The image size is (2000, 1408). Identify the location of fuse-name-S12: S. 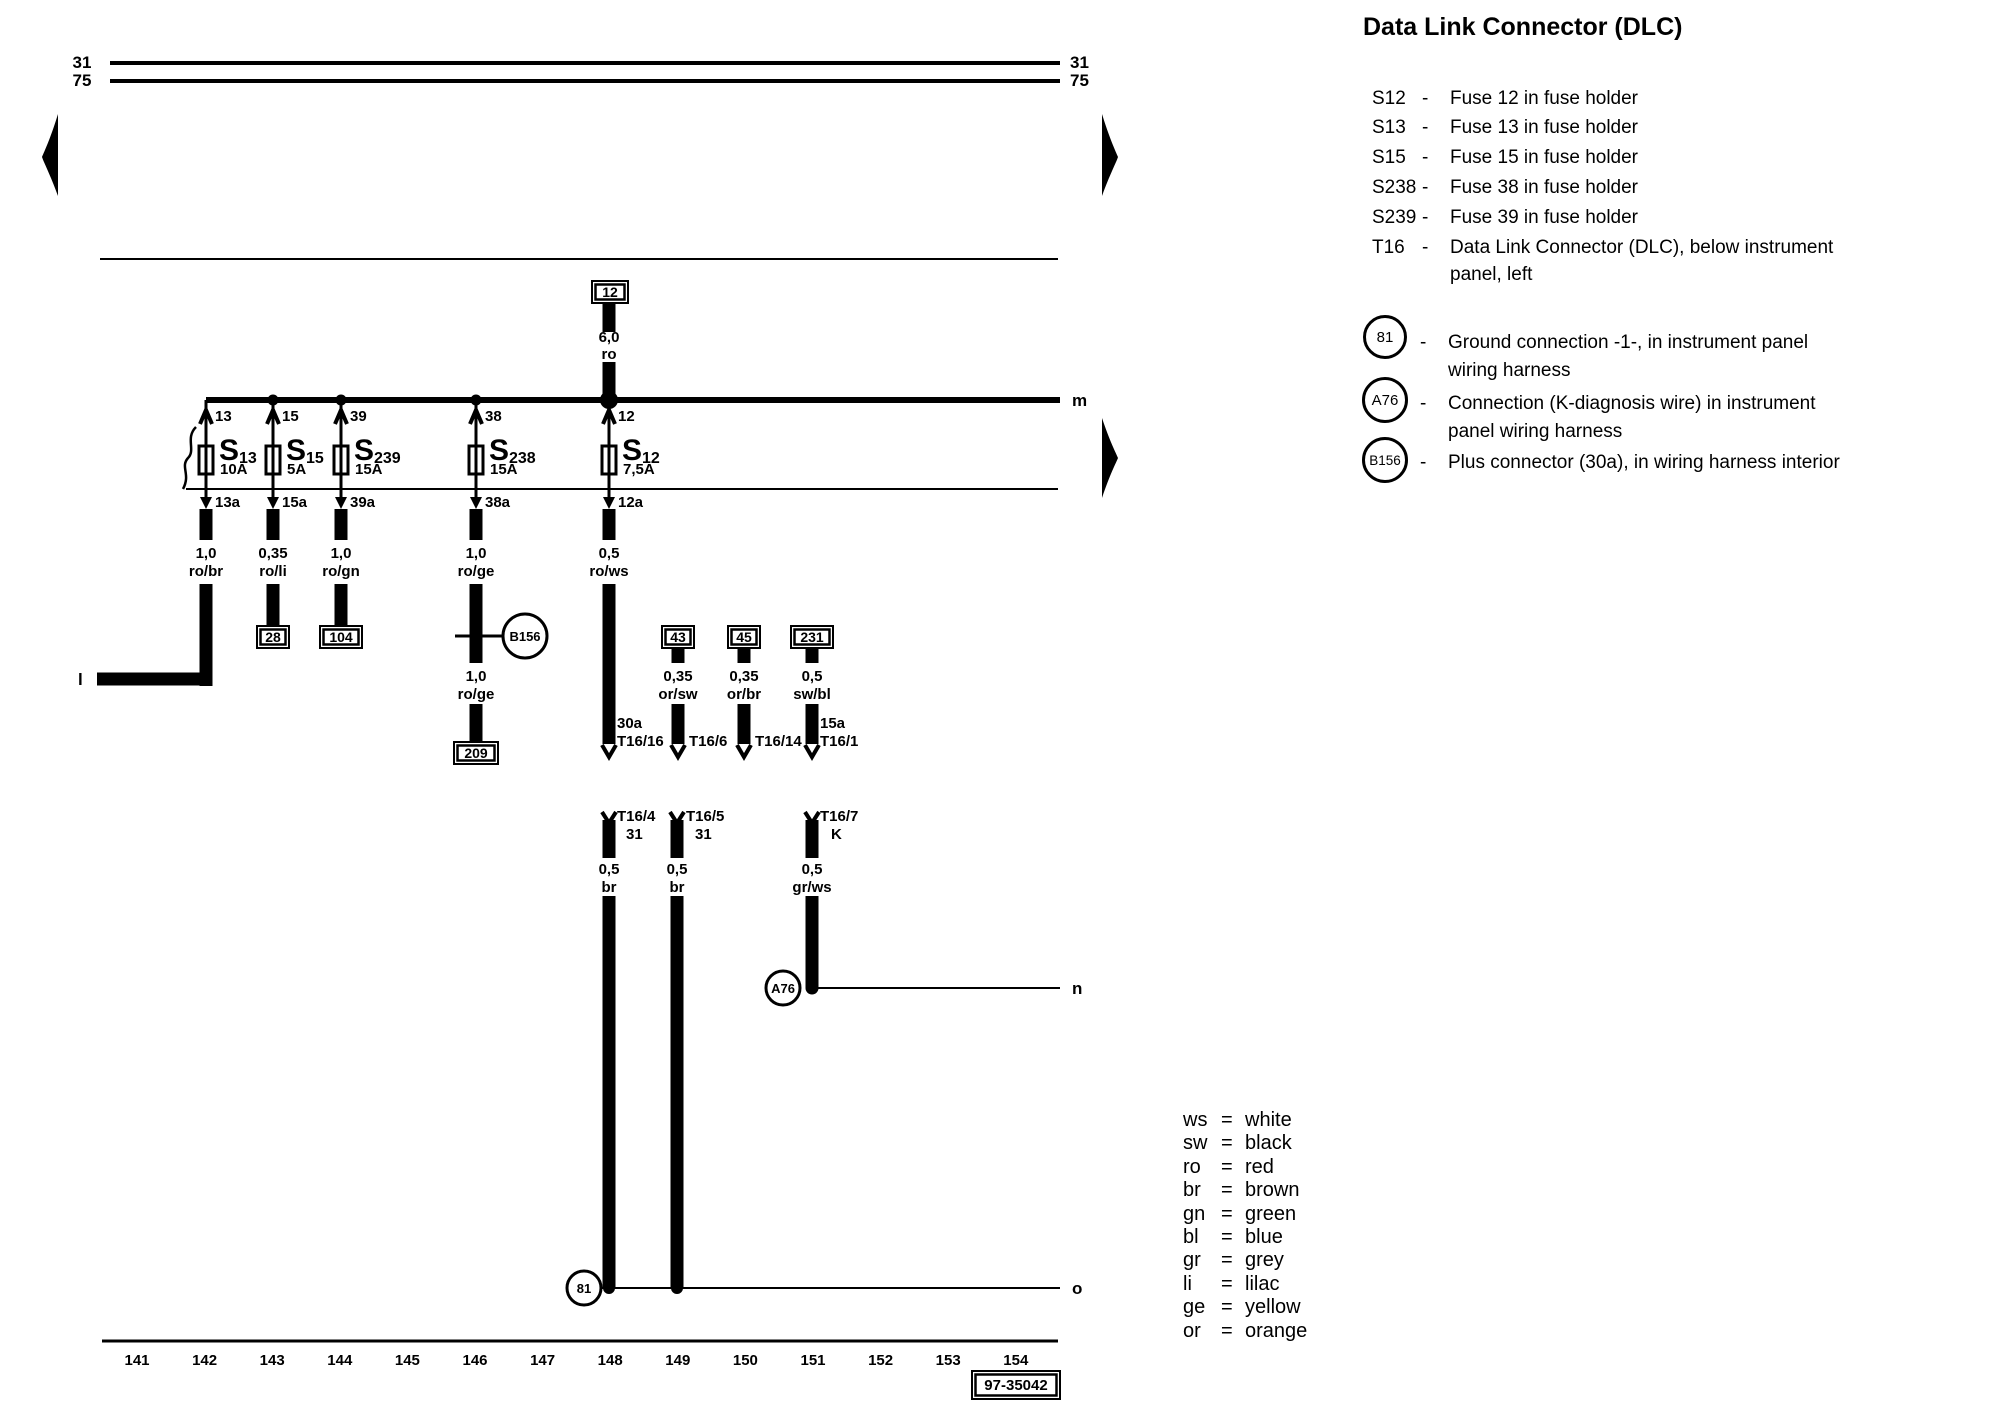
(632, 450).